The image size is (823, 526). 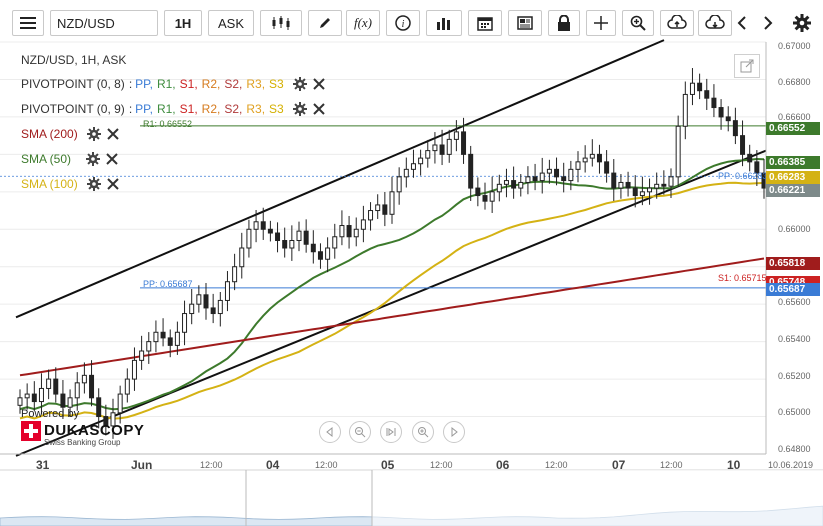 I want to click on price-tick-label: 0.66000, so click(x=794, y=229).